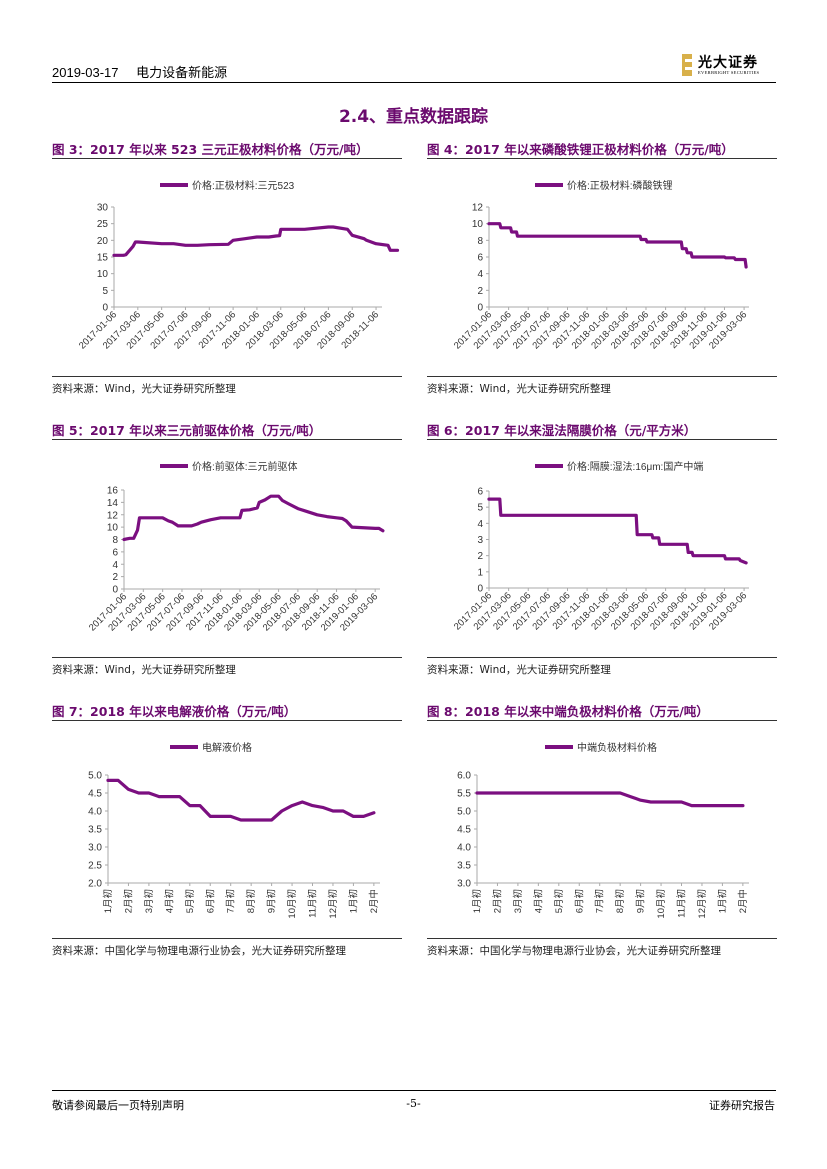  I want to click on figure-5-bottom-rule, so click(227, 657).